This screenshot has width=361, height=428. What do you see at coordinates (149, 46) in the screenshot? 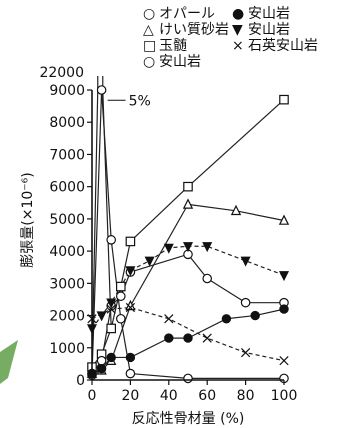
I see `legend-symbol: □` at bounding box center [149, 46].